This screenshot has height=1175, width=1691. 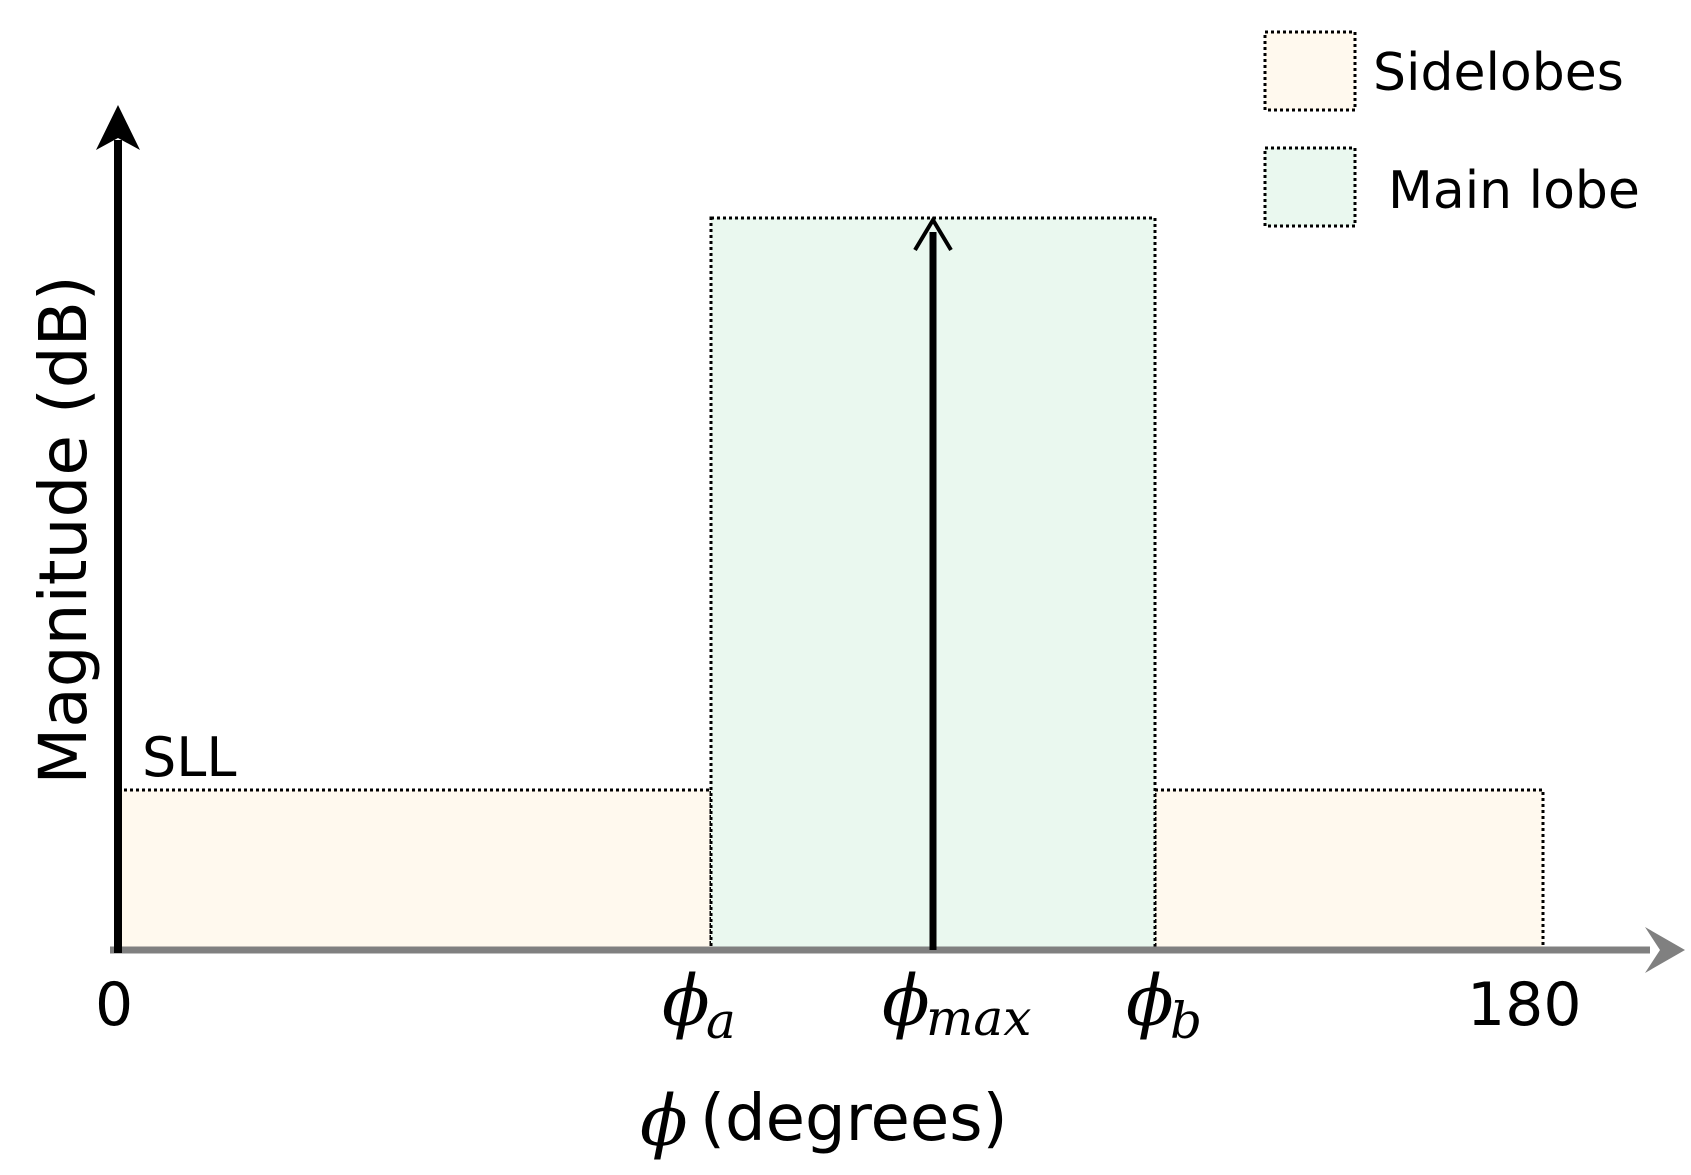 I want to click on x-axis-label: ϕ (degrees), so click(x=824, y=1121).